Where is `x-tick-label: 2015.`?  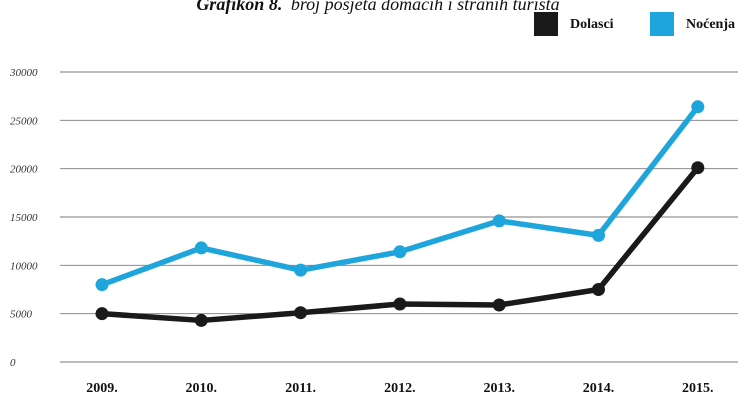
x-tick-label: 2015. is located at coordinates (698, 388).